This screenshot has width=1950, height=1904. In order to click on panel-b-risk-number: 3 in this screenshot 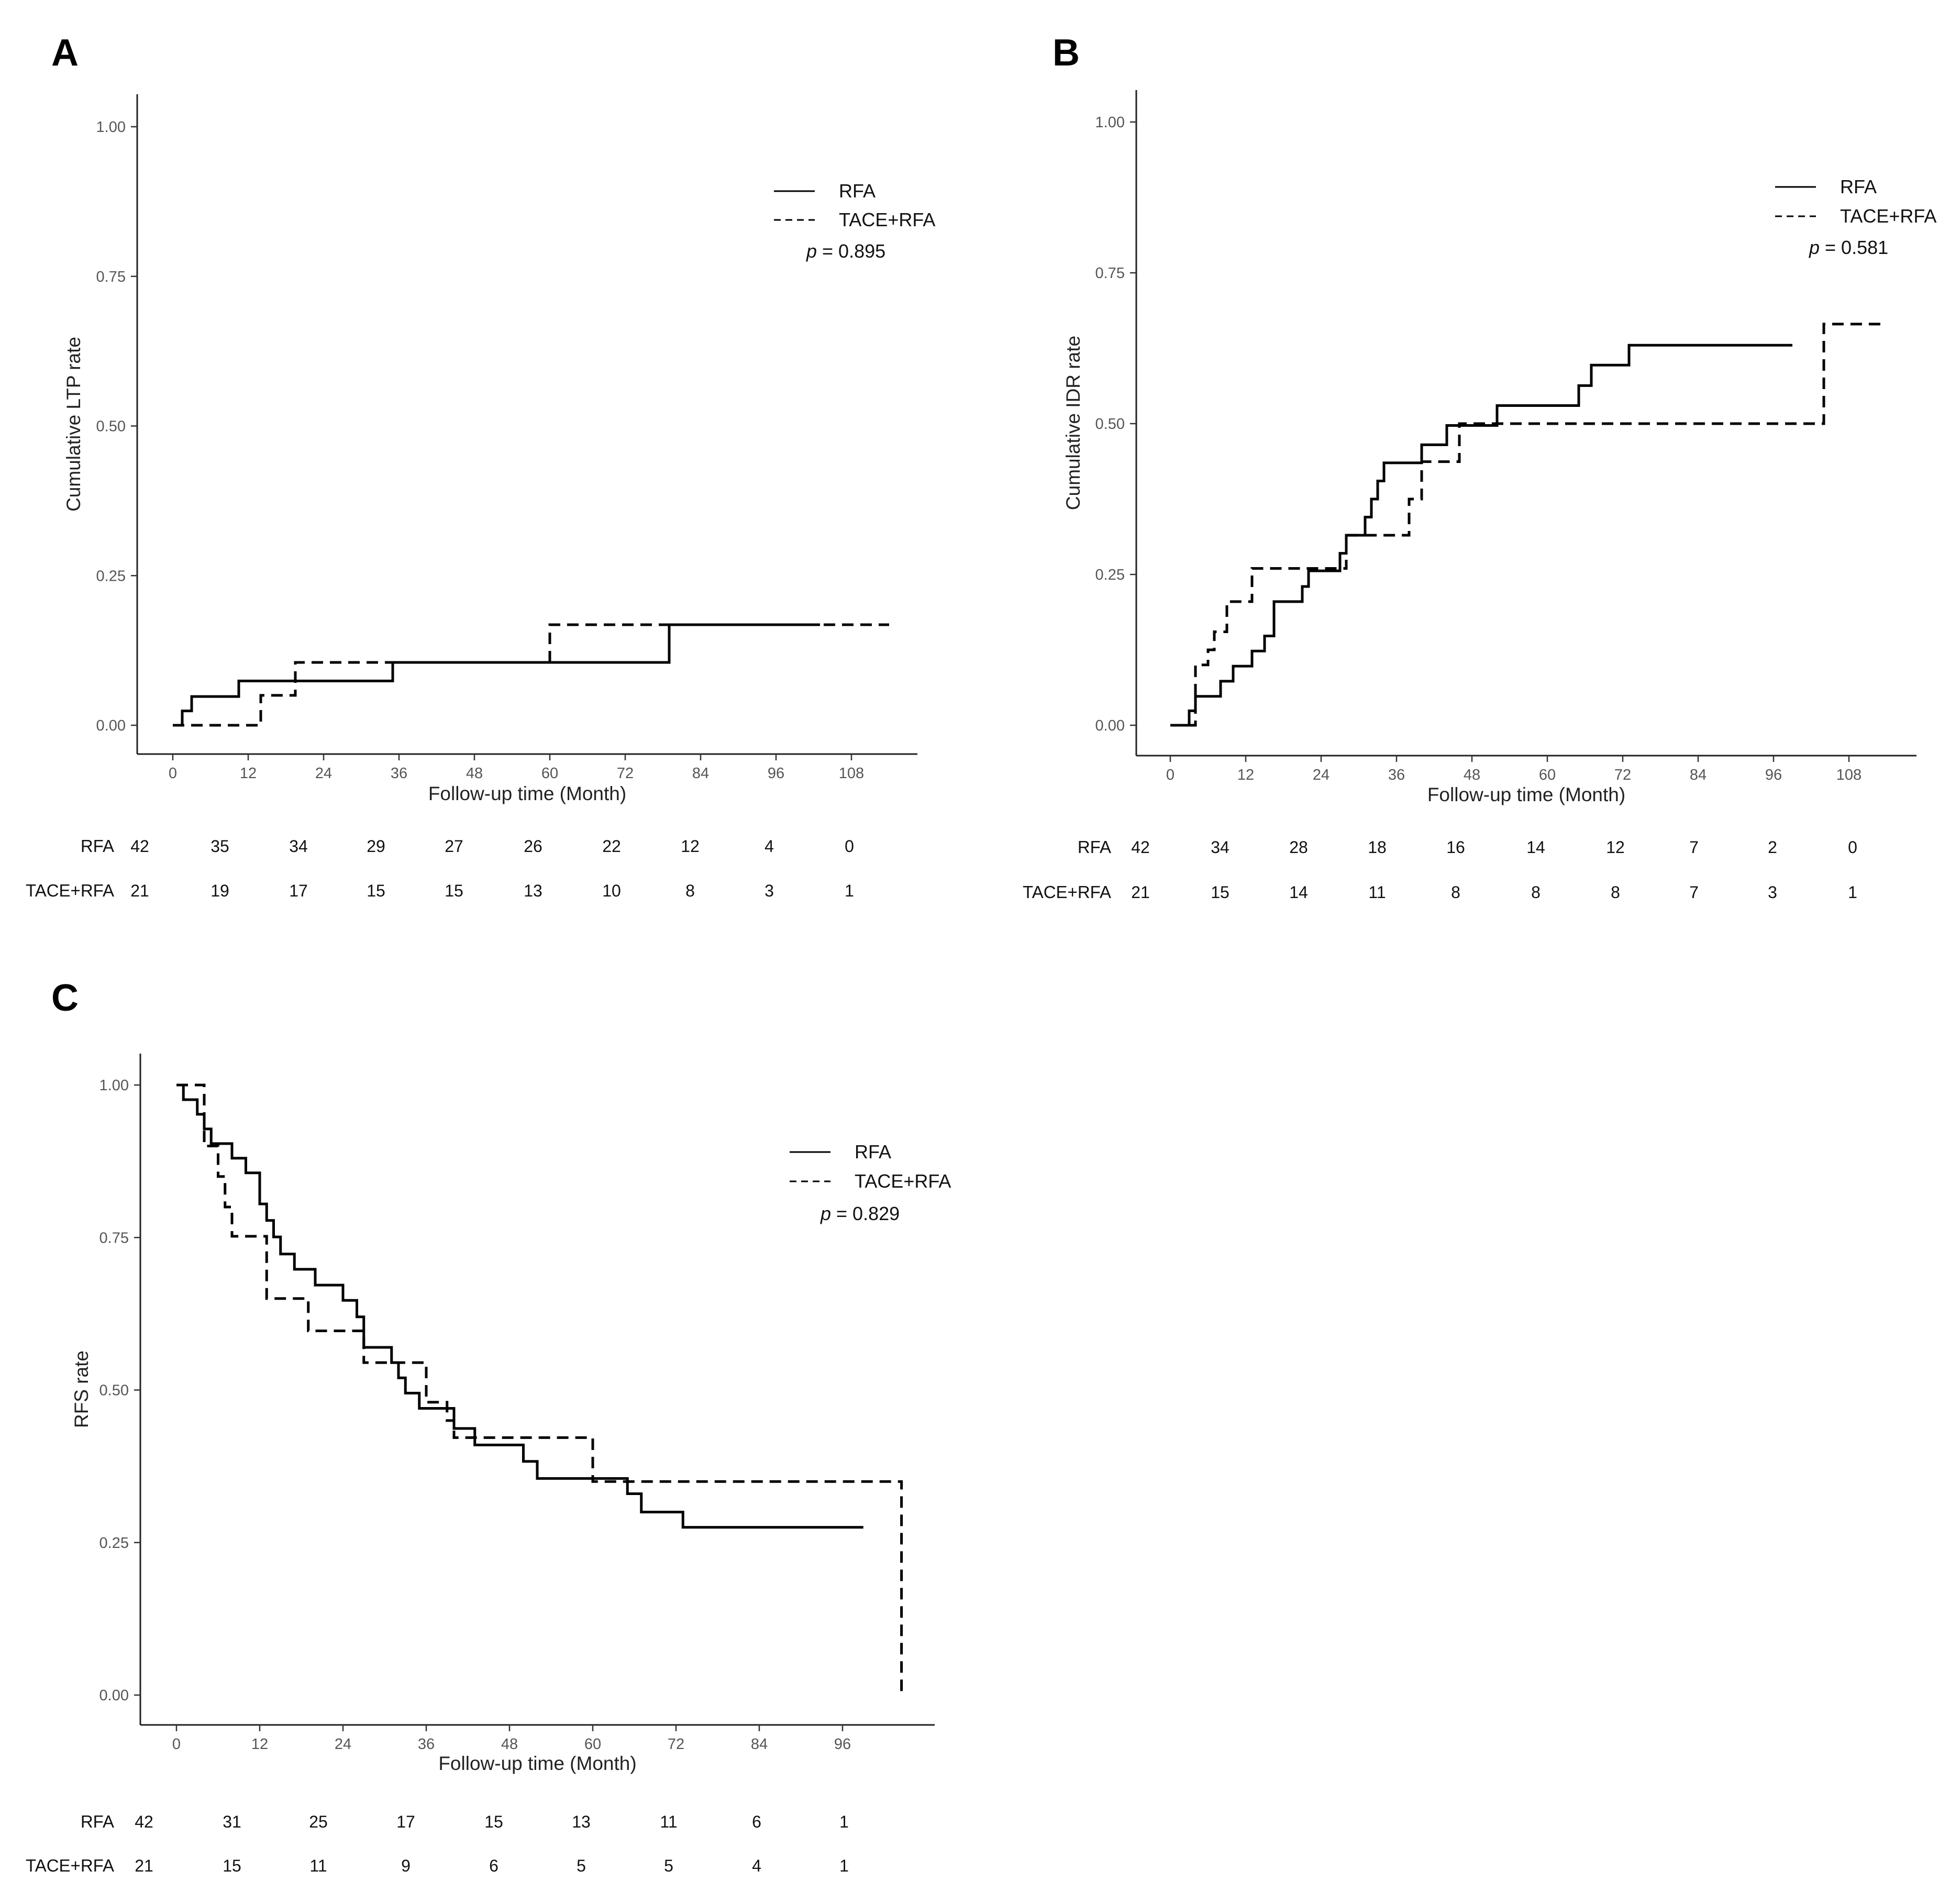, I will do `click(1773, 893)`.